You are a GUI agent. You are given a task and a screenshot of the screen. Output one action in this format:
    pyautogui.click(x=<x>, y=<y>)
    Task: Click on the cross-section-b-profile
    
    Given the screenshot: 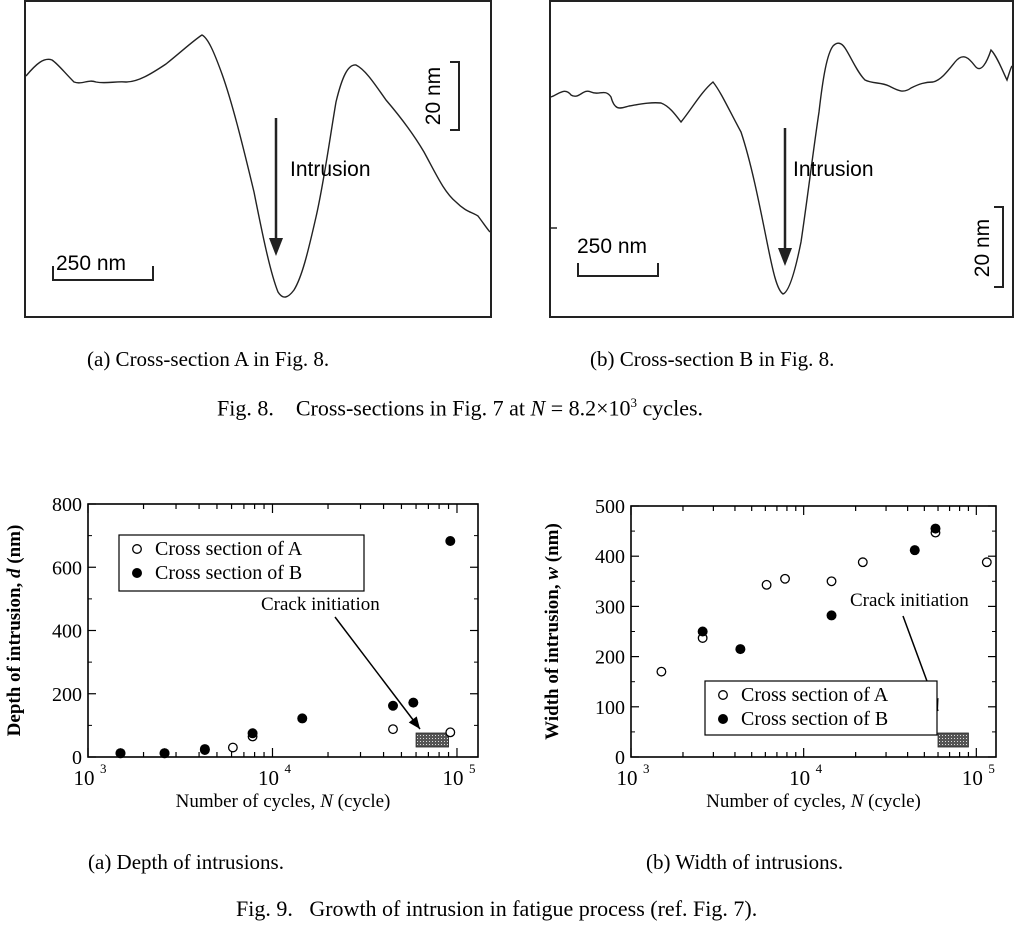 What is the action you would take?
    pyautogui.click(x=781, y=168)
    